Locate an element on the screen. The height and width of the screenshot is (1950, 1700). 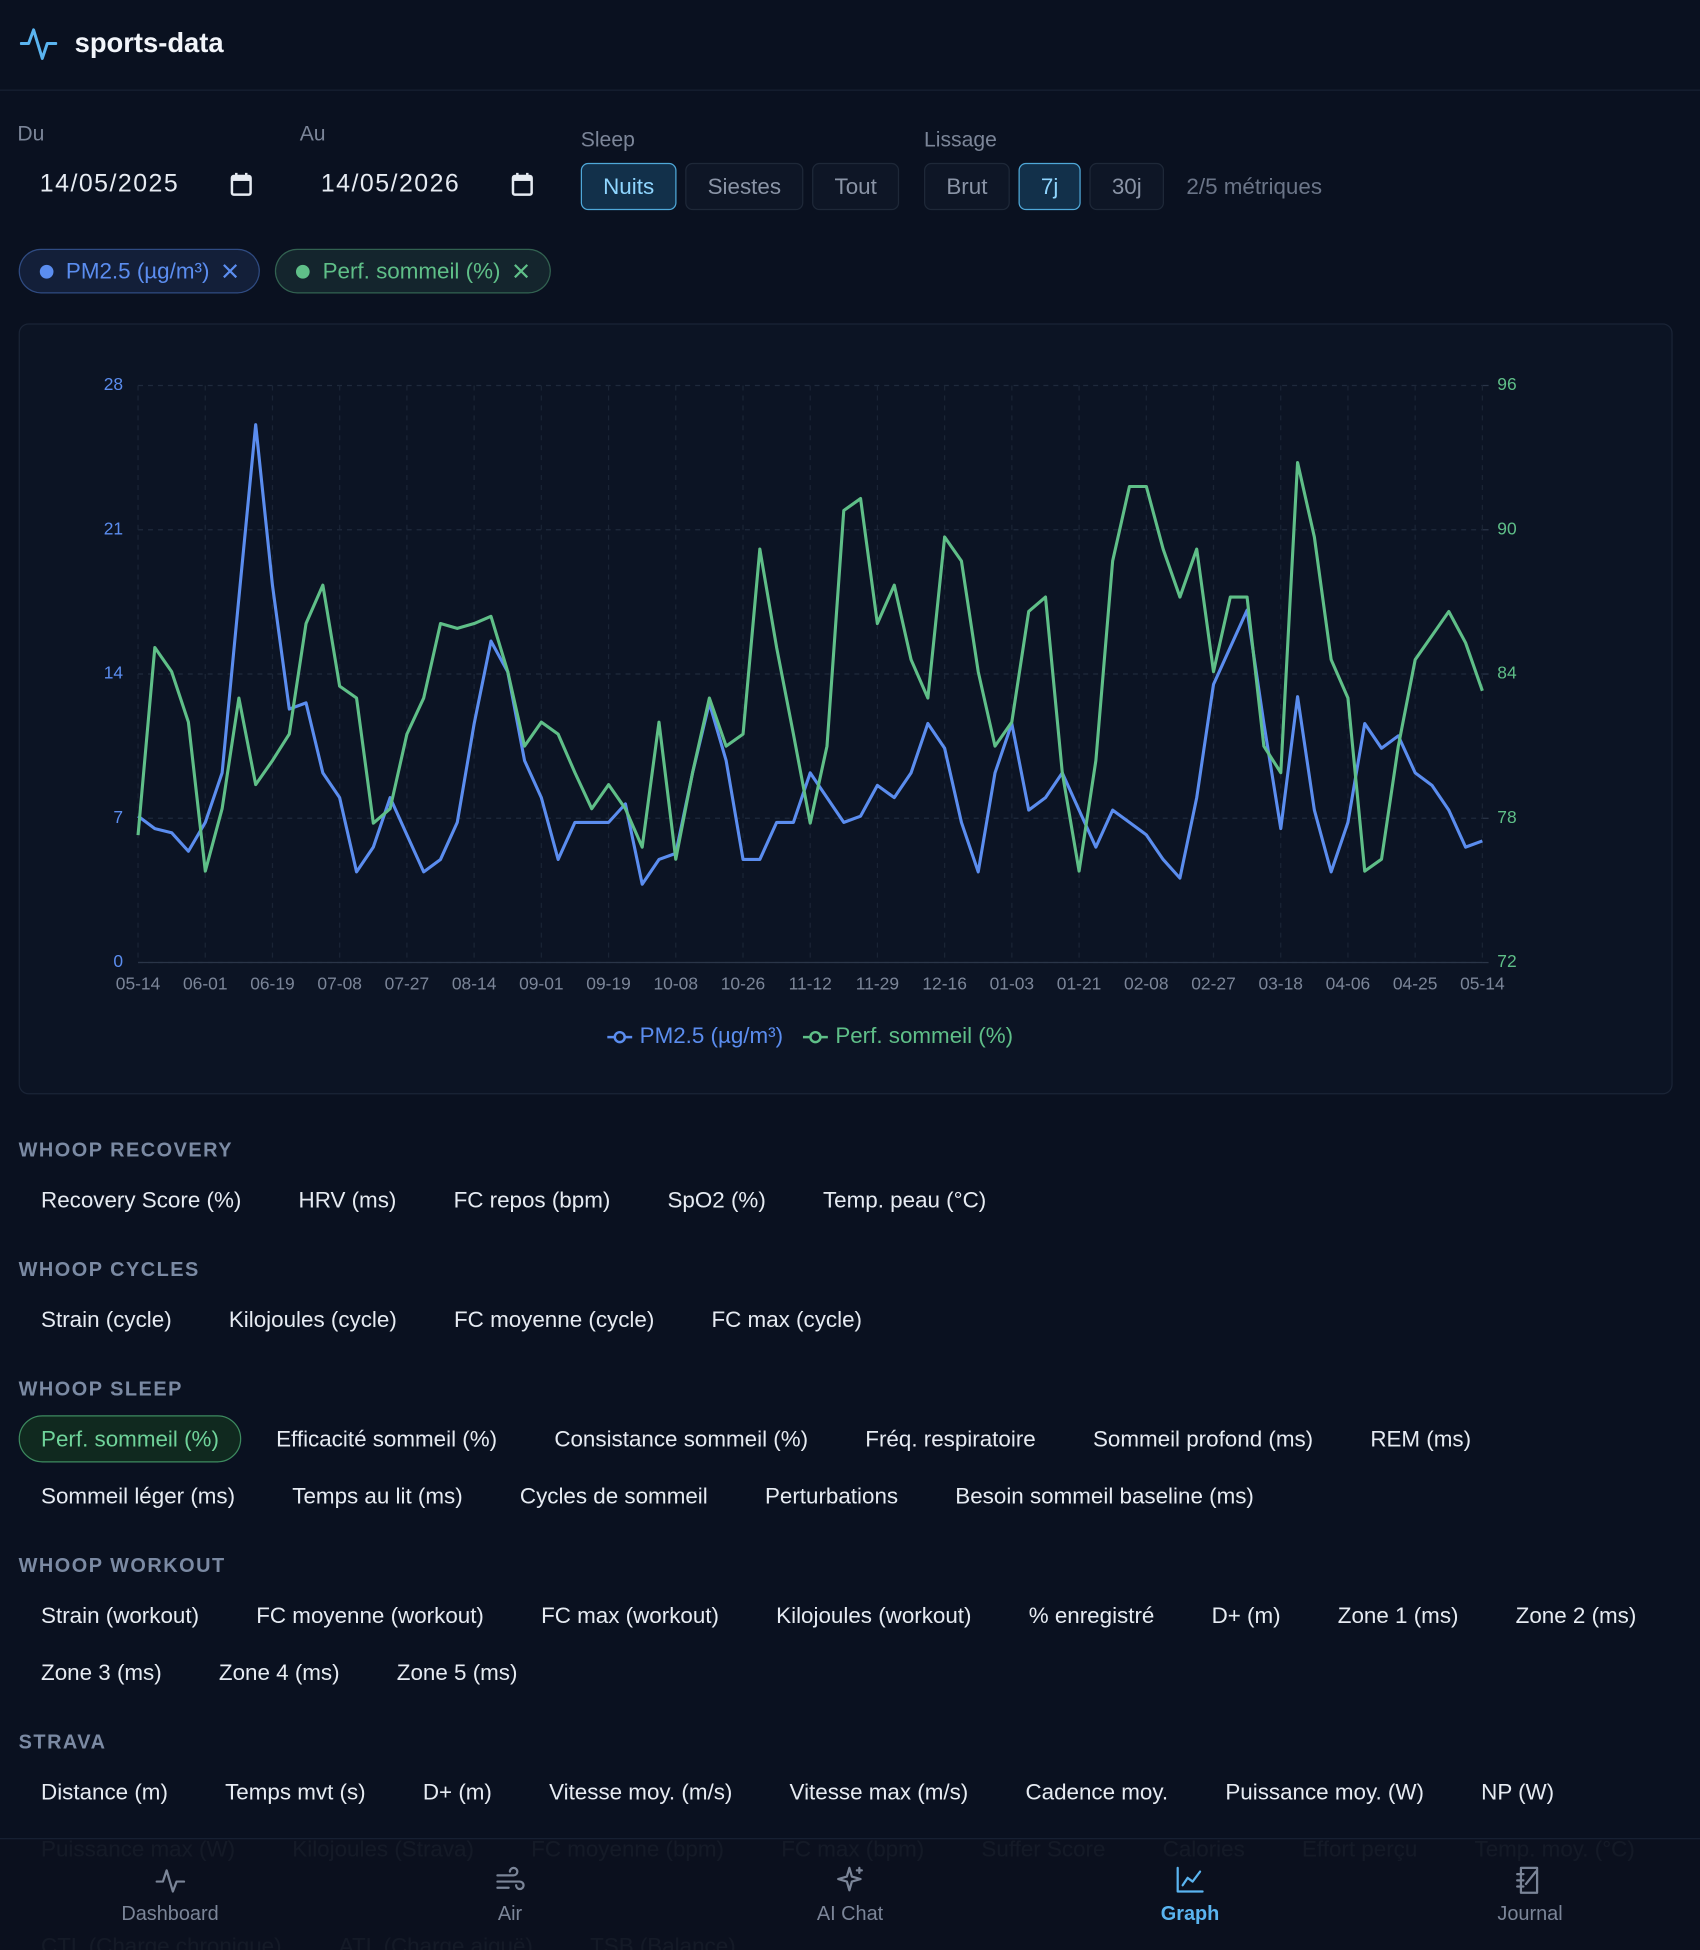
metric-toggle: Kilojoules (cycle) is located at coordinates (312, 1319).